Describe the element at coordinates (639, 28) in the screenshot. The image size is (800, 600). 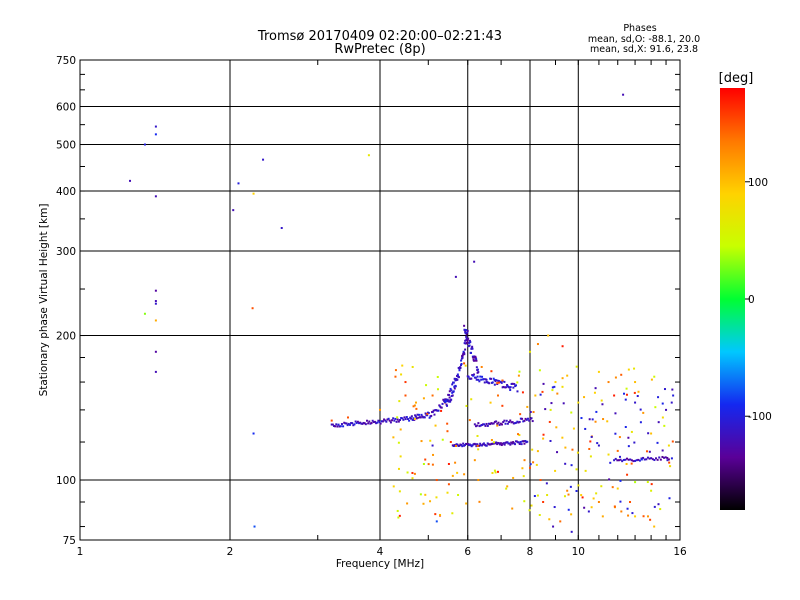
I see `phases-heading: Phases` at that location.